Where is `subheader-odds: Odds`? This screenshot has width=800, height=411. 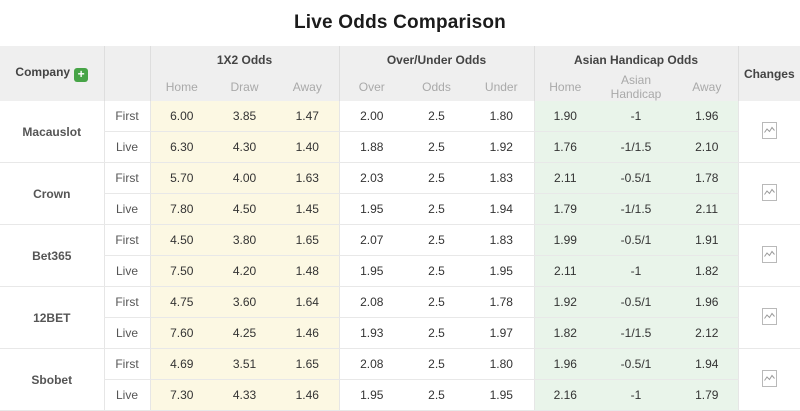
subheader-odds: Odds is located at coordinates (437, 87).